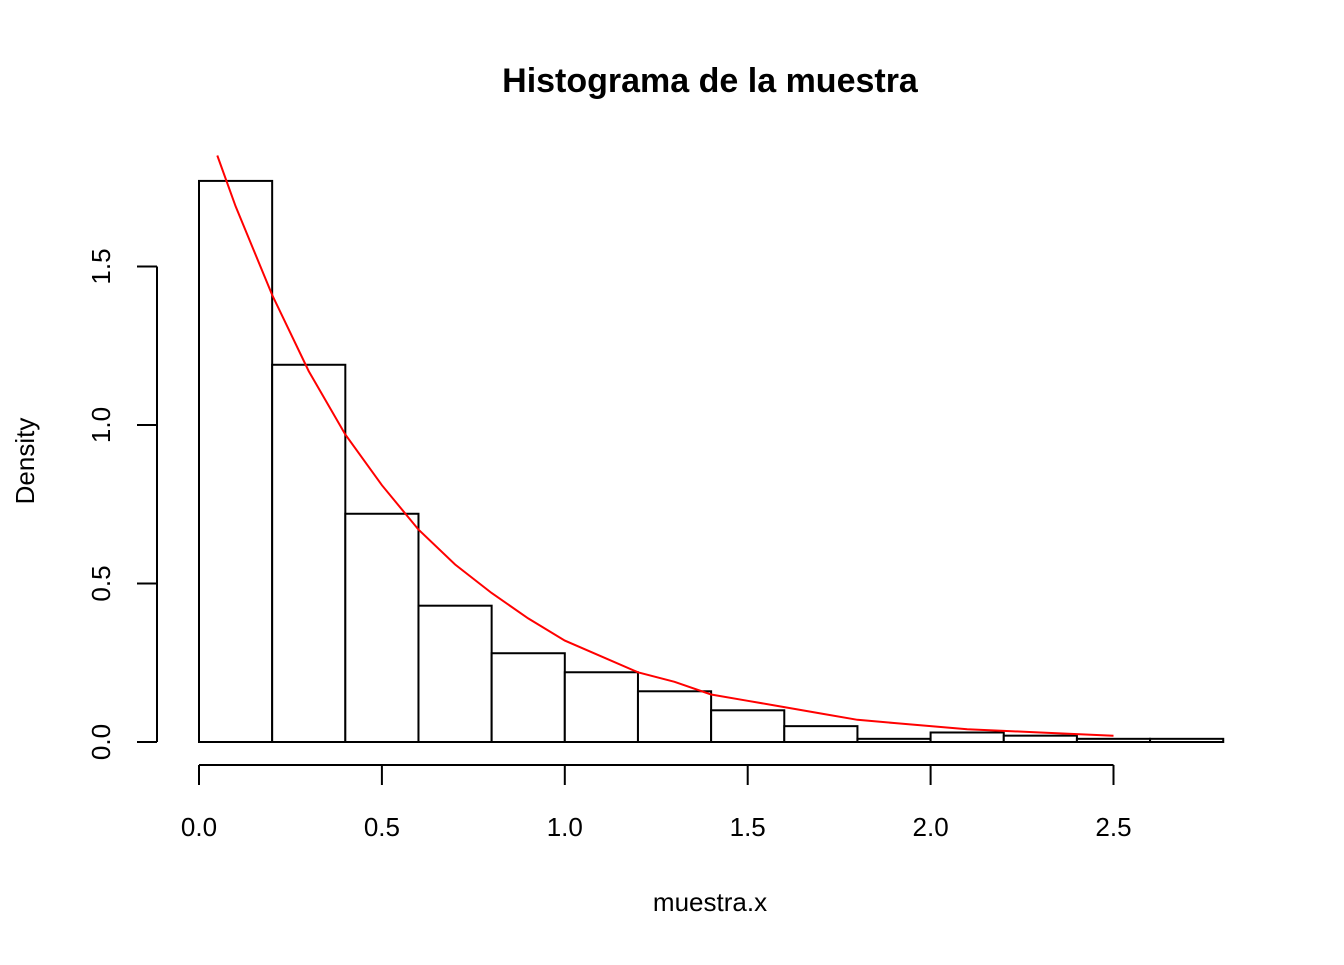  What do you see at coordinates (25, 461) in the screenshot?
I see `y-axis-label: Density` at bounding box center [25, 461].